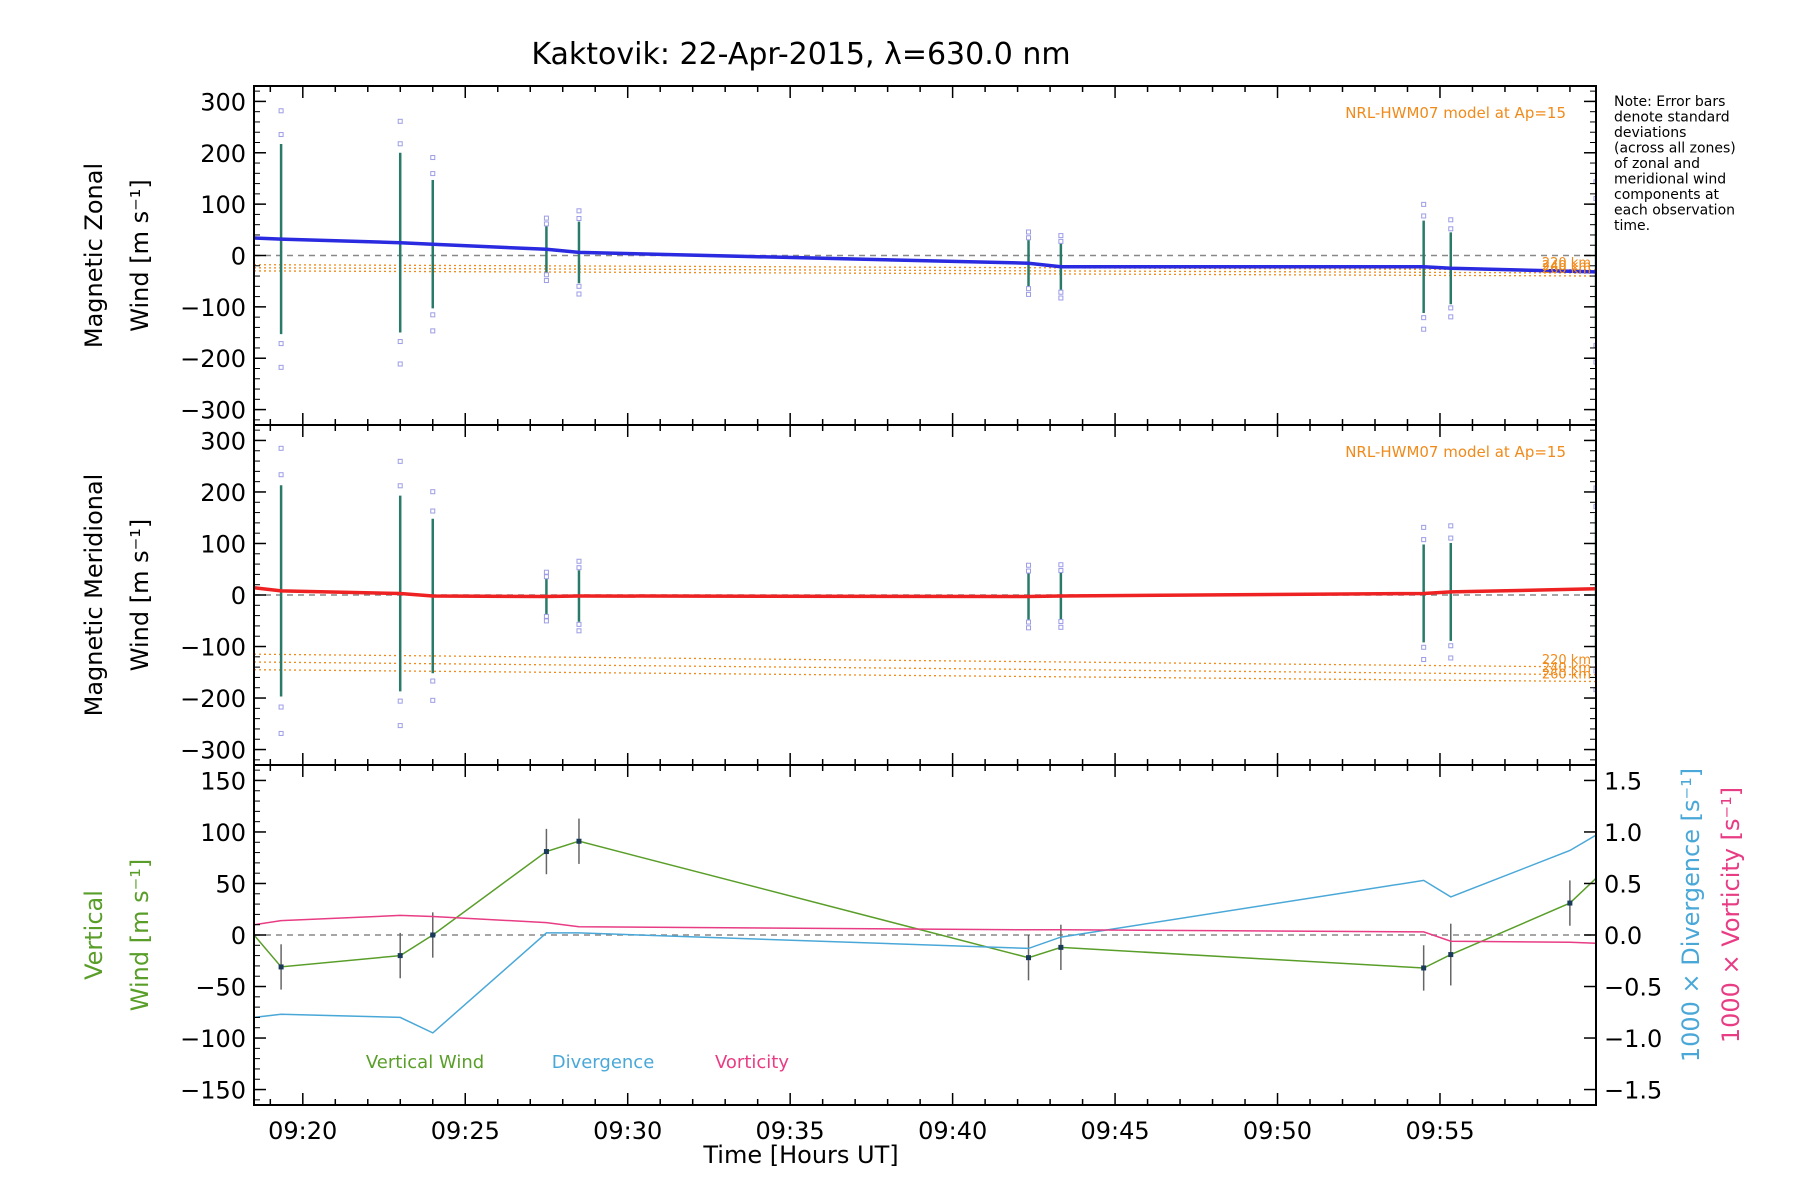 The image size is (1800, 1200). I want to click on y-right-axis-title-divergence: 1000 × Divergence [s⁻¹], so click(1691, 915).